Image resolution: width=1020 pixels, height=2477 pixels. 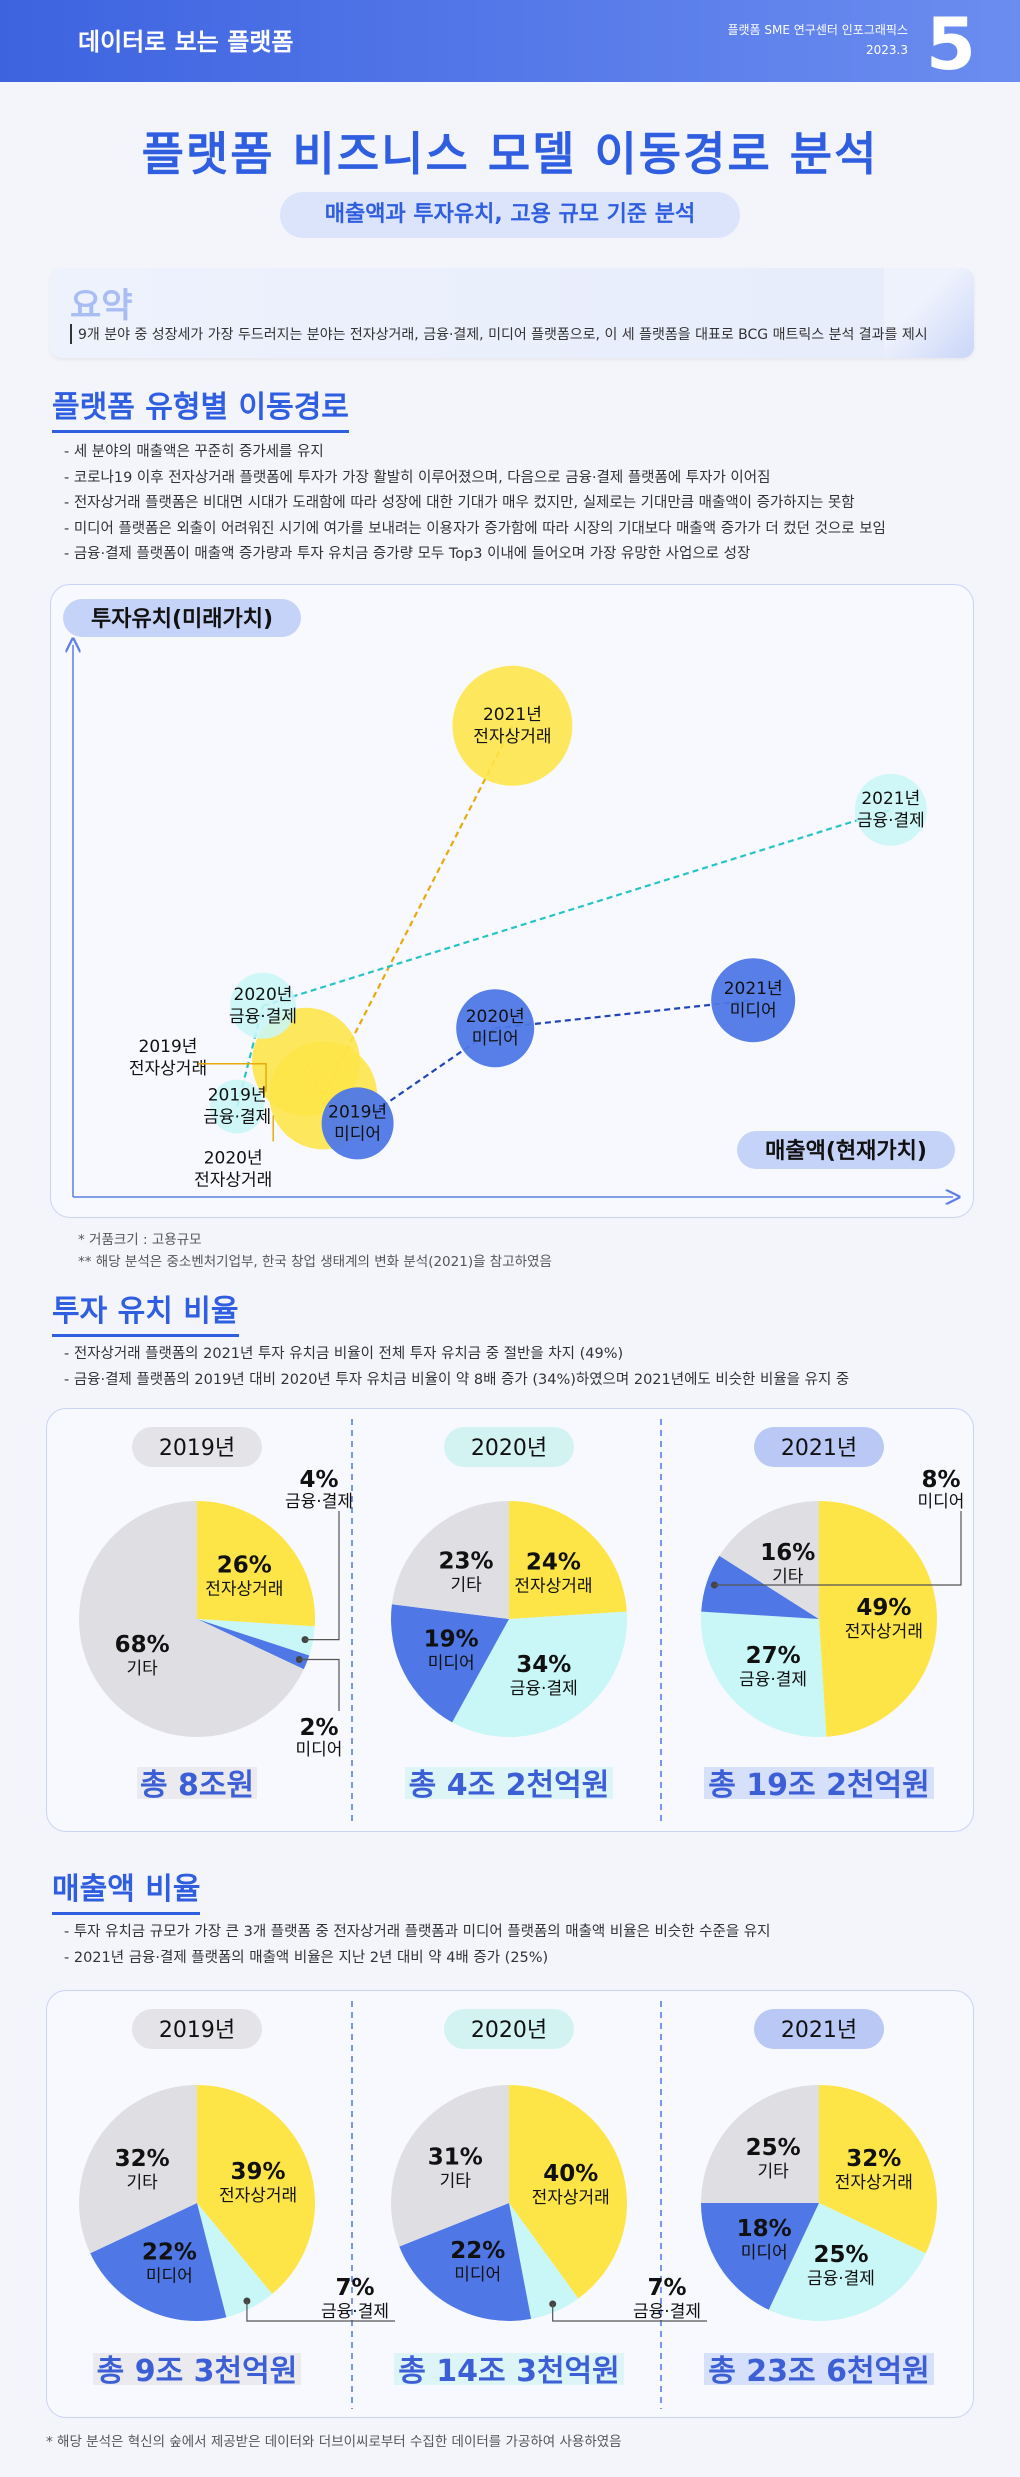 I want to click on section-title-investment: 투자 유치 비율, so click(x=145, y=1311).